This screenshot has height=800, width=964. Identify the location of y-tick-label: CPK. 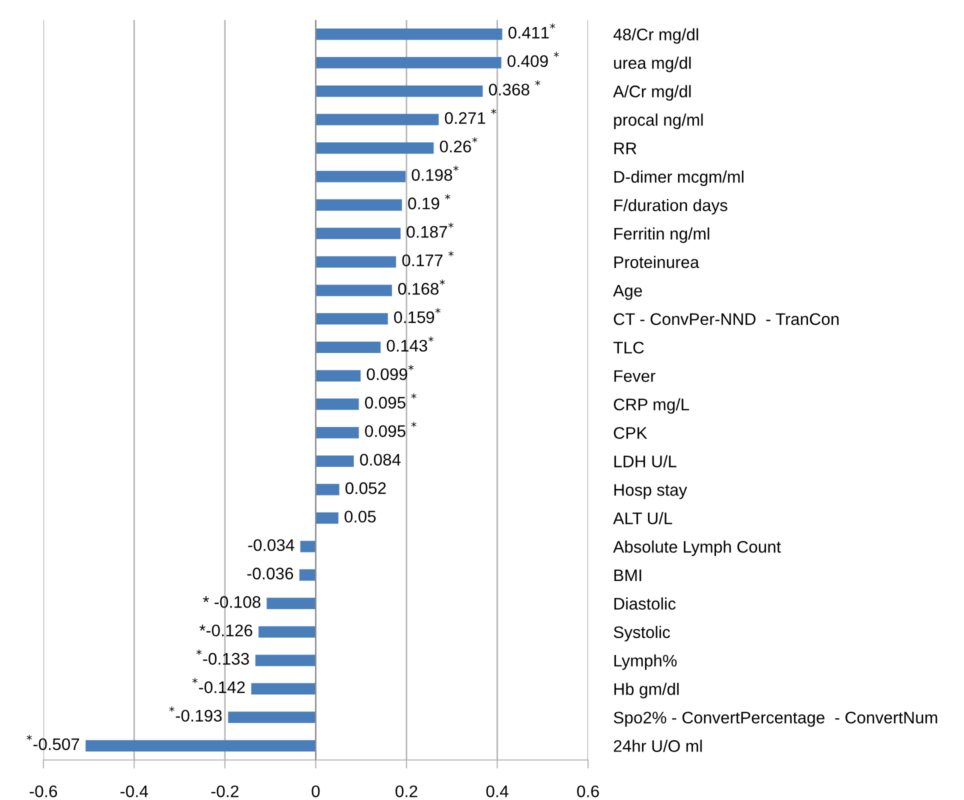
(631, 433).